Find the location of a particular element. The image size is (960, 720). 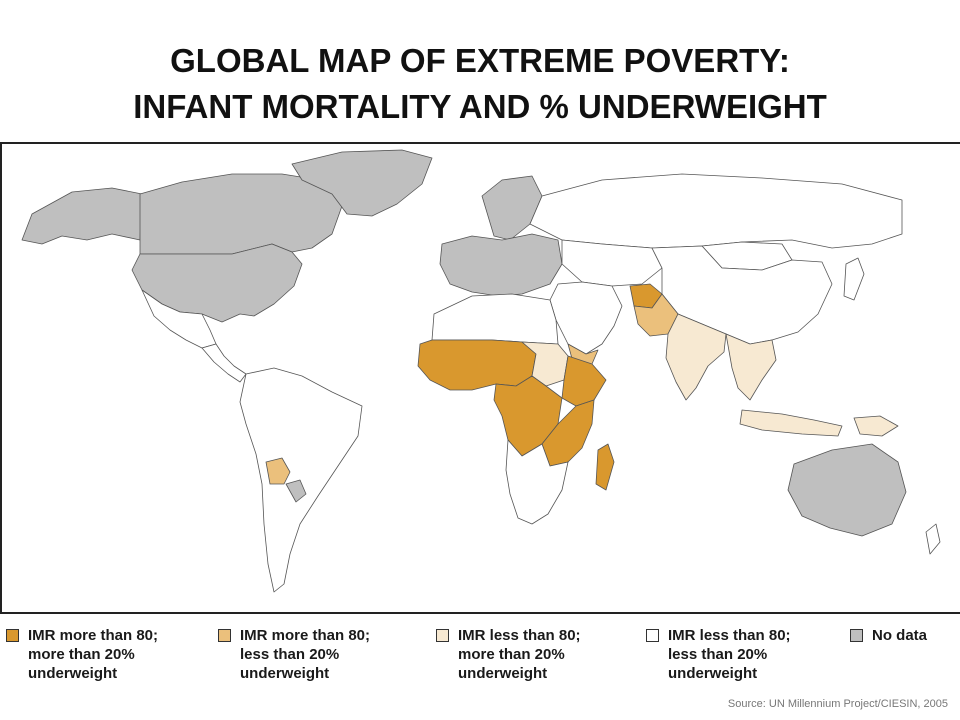

region-new-guinea is located at coordinates (876, 426).